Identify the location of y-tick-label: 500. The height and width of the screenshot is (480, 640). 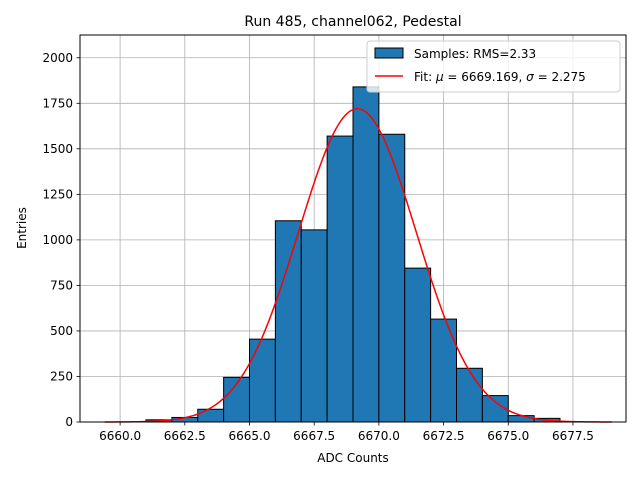
(61, 331).